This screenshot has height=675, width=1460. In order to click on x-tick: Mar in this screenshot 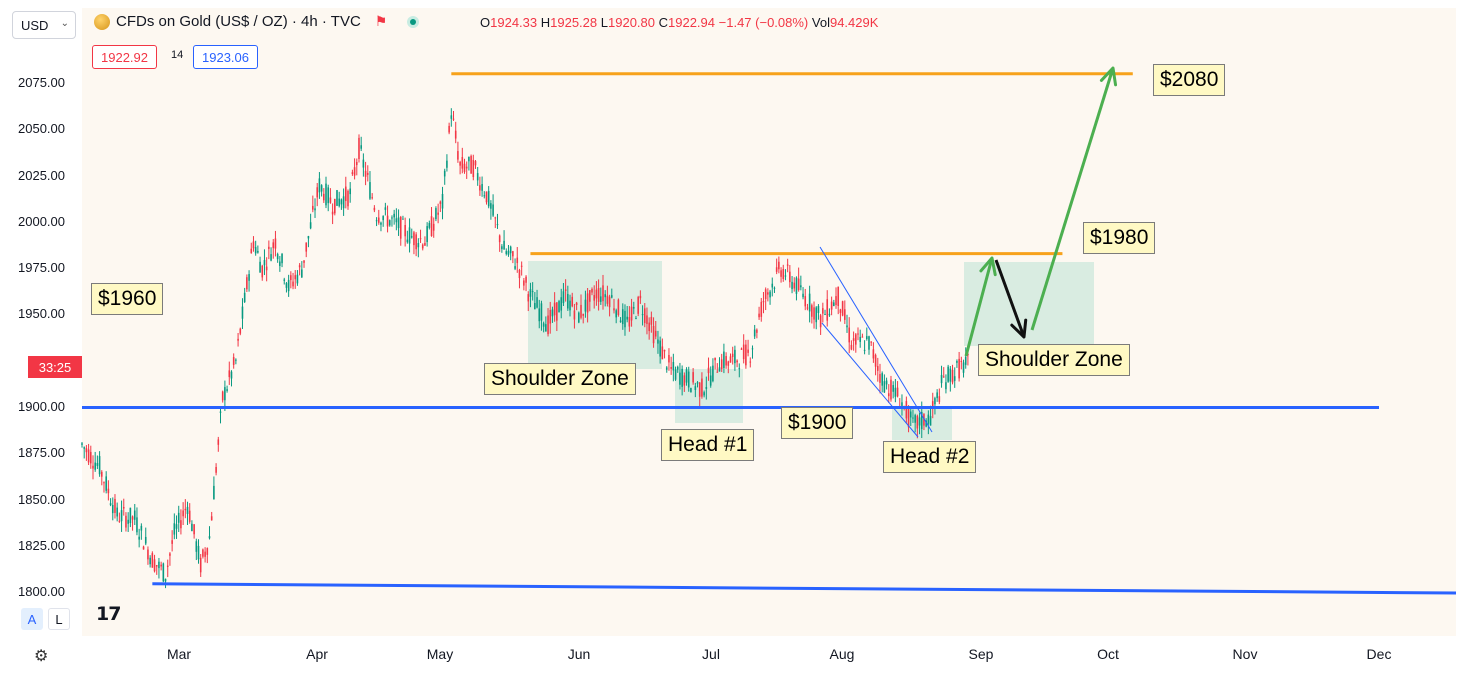, I will do `click(179, 654)`.